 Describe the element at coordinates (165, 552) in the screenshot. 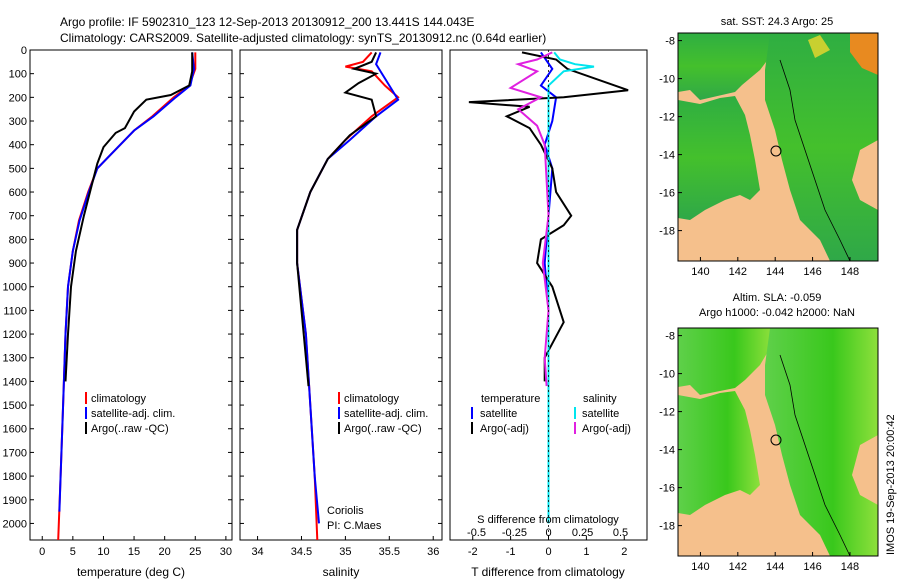

I see `x-tick-label: 20` at that location.